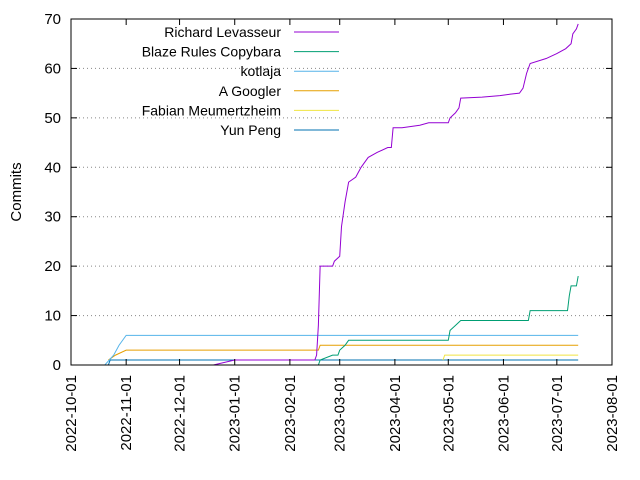  I want to click on x-tick-label: 2023-07-01, so click(557, 413).